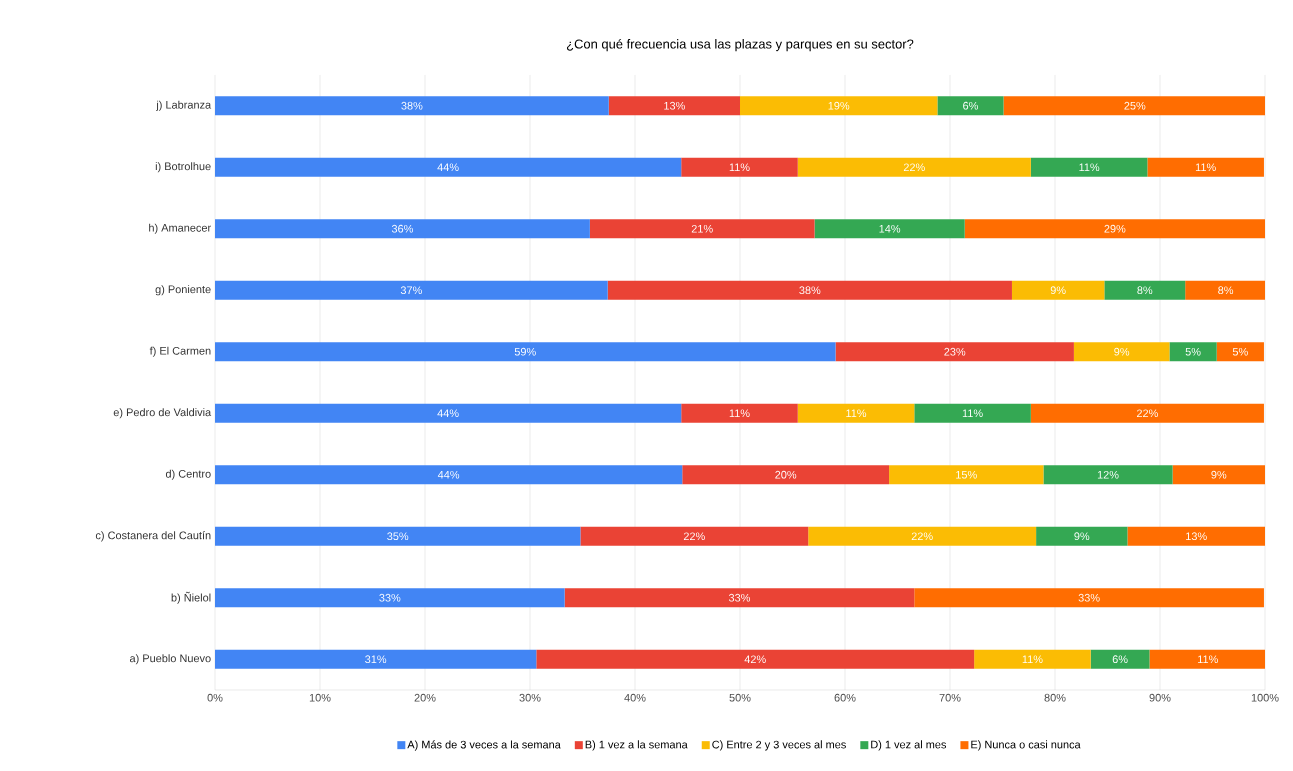 The height and width of the screenshot is (771, 1293). Describe the element at coordinates (183, 167) in the screenshot. I see `y-tick-label: i) Botrolhue` at that location.